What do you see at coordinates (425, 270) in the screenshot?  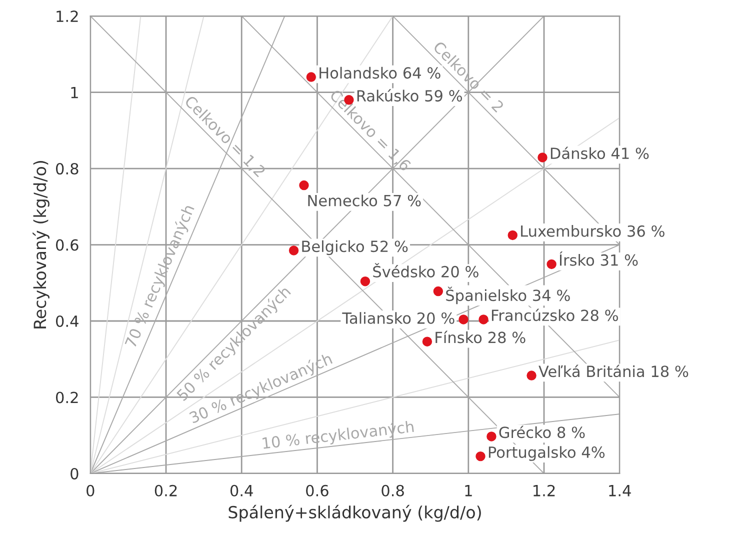 I see `annotation: Švédsko 20 %` at bounding box center [425, 270].